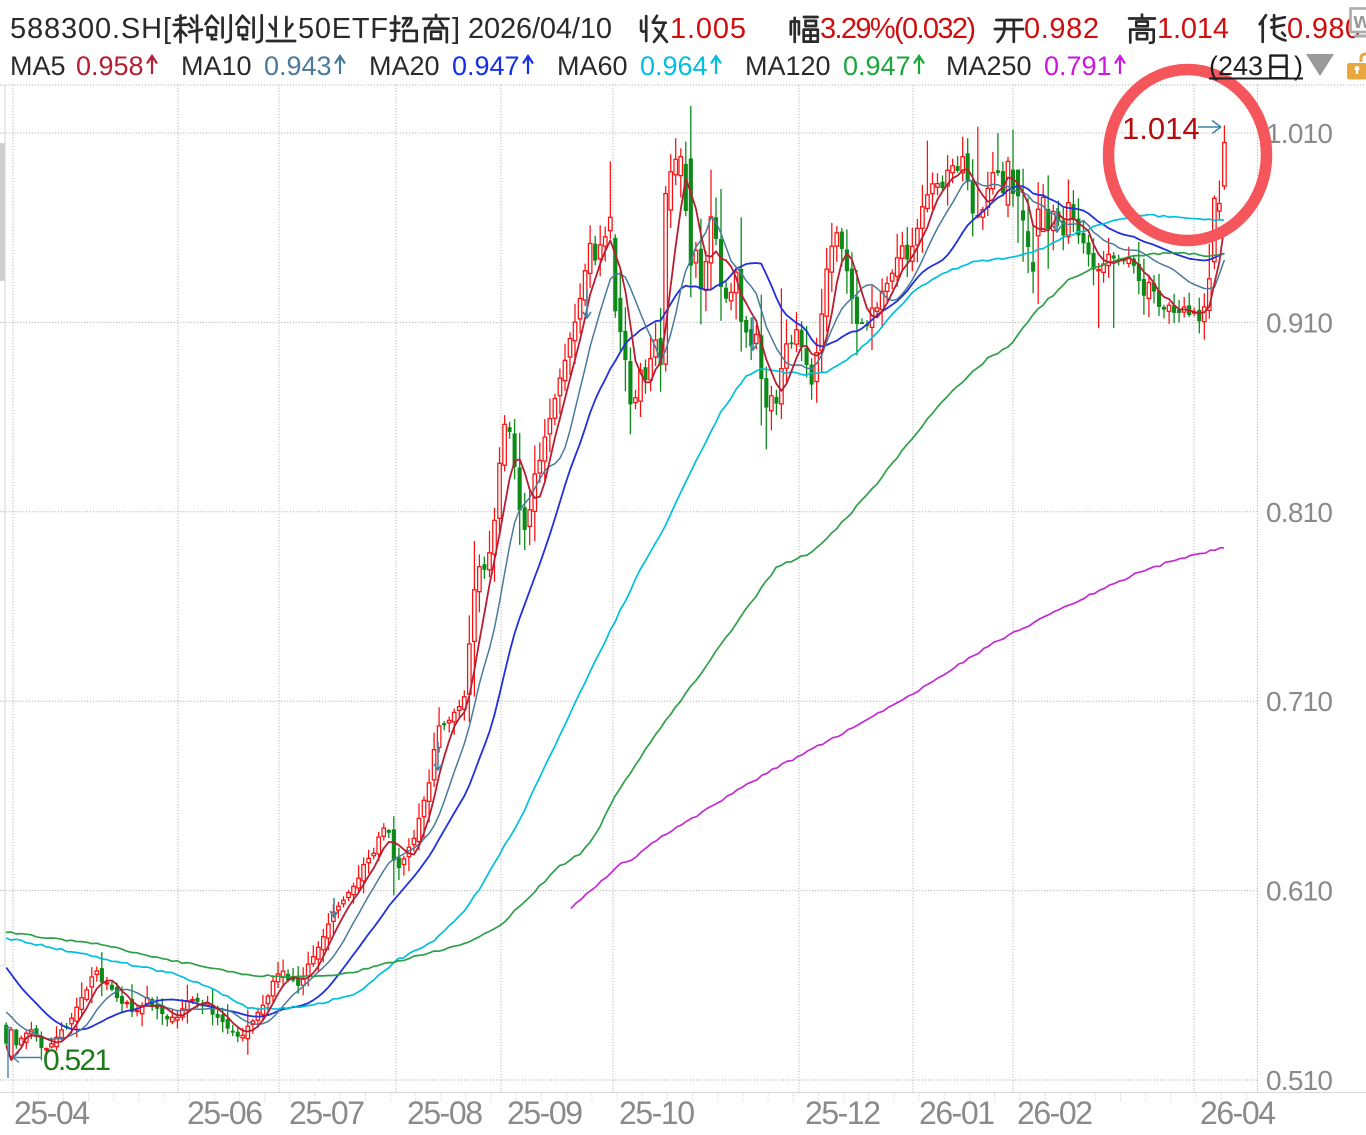 The height and width of the screenshot is (1135, 1366). Describe the element at coordinates (1359, 20) in the screenshot. I see `svg-text: w` at that location.